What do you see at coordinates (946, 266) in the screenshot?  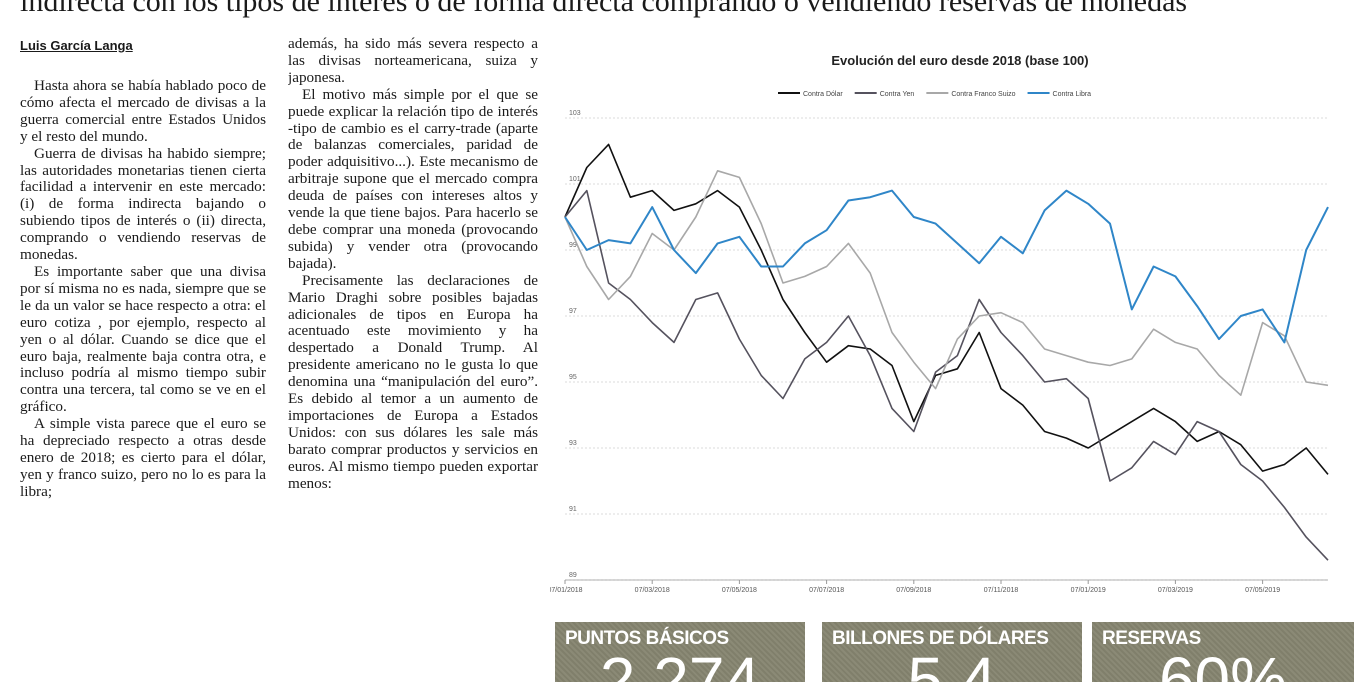 I see `series-line` at bounding box center [946, 266].